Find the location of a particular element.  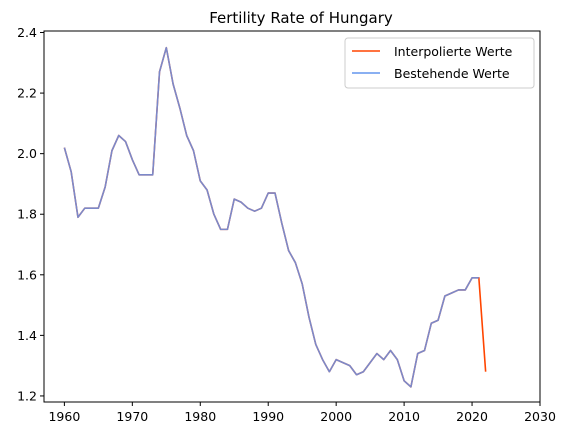

legend-box is located at coordinates (439, 63).